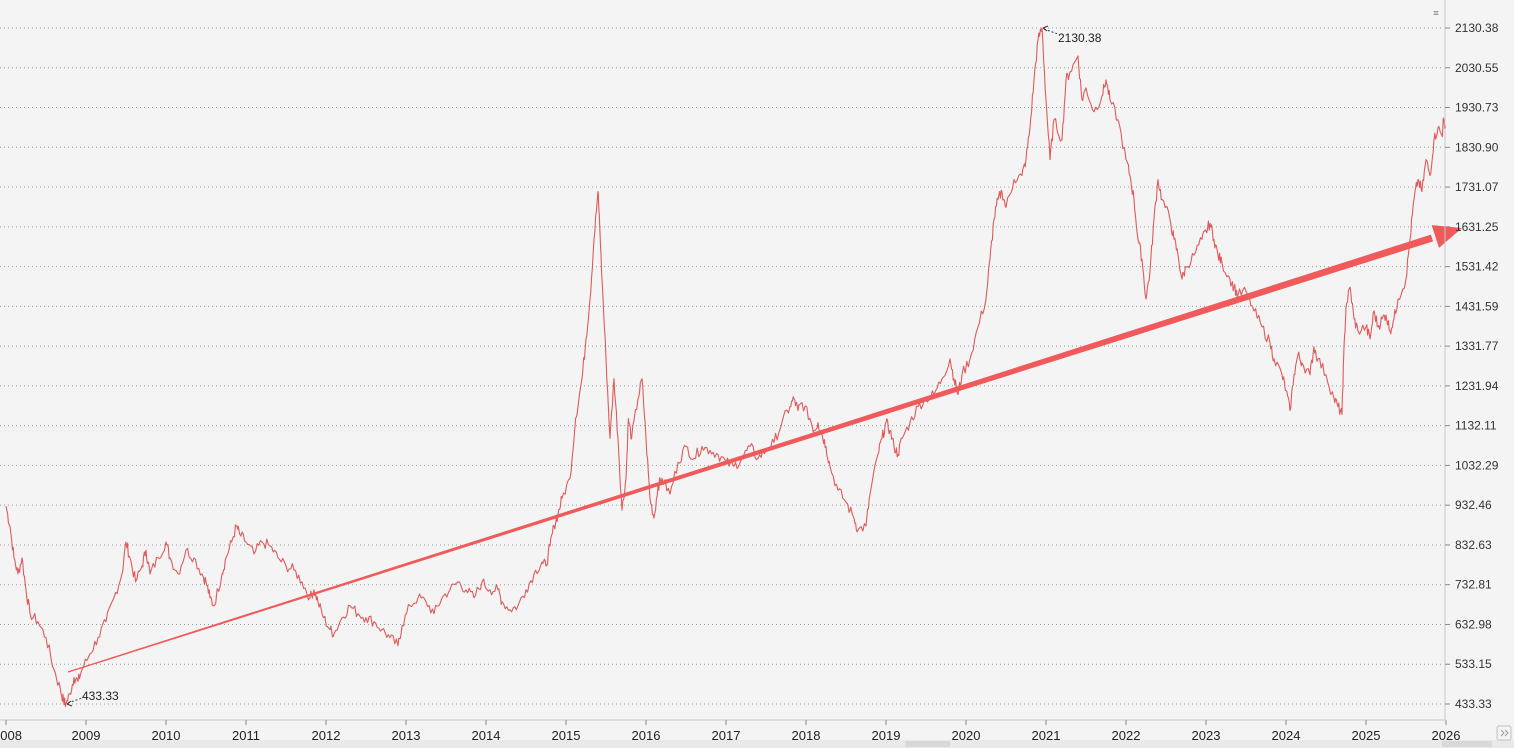  I want to click on y-tick-label: 2030.55, so click(1477, 68).